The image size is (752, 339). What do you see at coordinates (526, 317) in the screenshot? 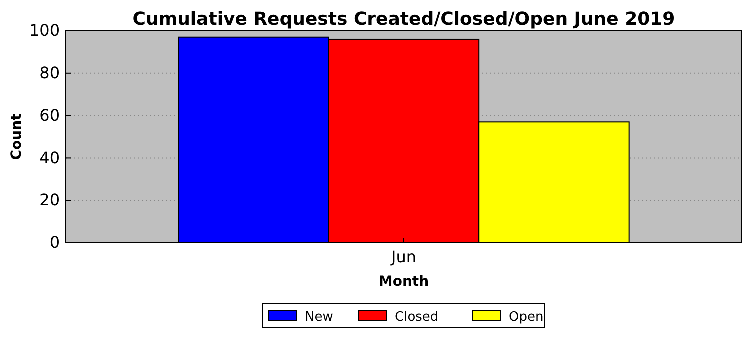
I see `legend-label: Open` at bounding box center [526, 317].